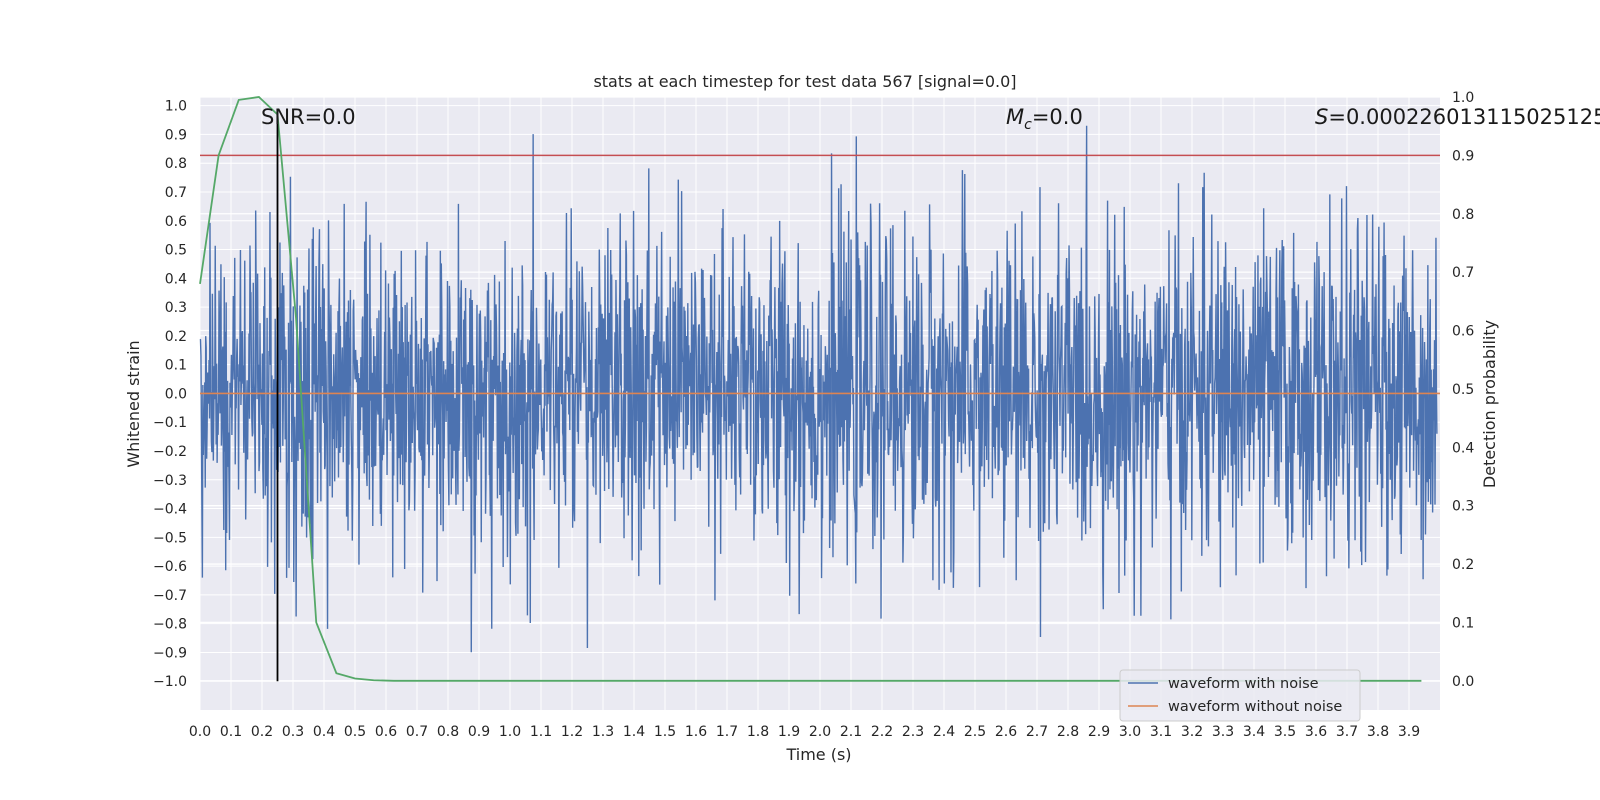  Describe the element at coordinates (291, 117) in the screenshot. I see `snr-prefix: SNR=` at that location.